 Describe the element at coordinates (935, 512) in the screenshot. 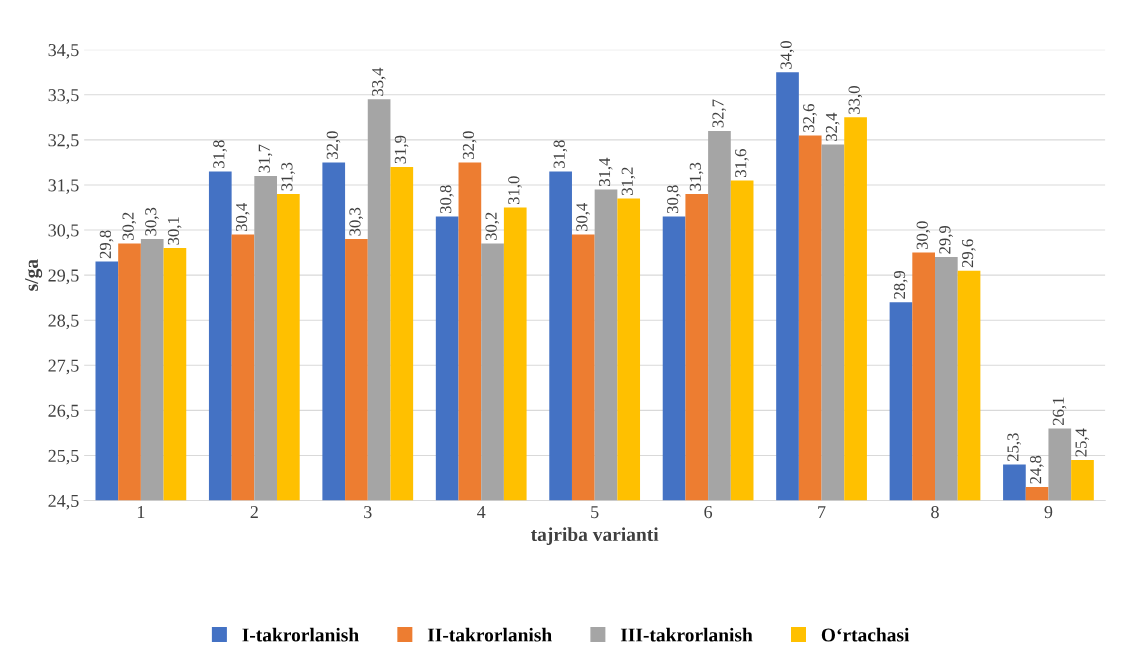

I see `x-tick-label: 8` at that location.